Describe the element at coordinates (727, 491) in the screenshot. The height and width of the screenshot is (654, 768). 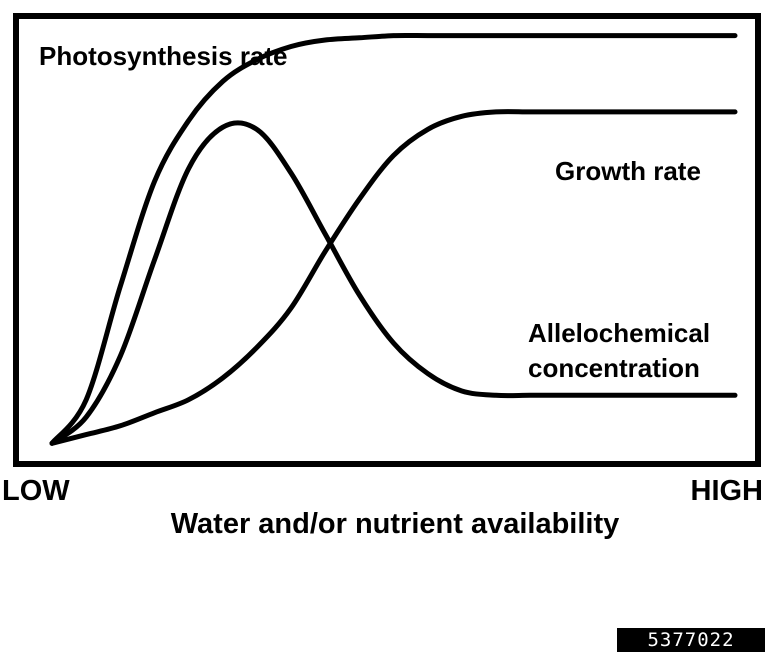
I see `x-tick-high: HIGH` at that location.